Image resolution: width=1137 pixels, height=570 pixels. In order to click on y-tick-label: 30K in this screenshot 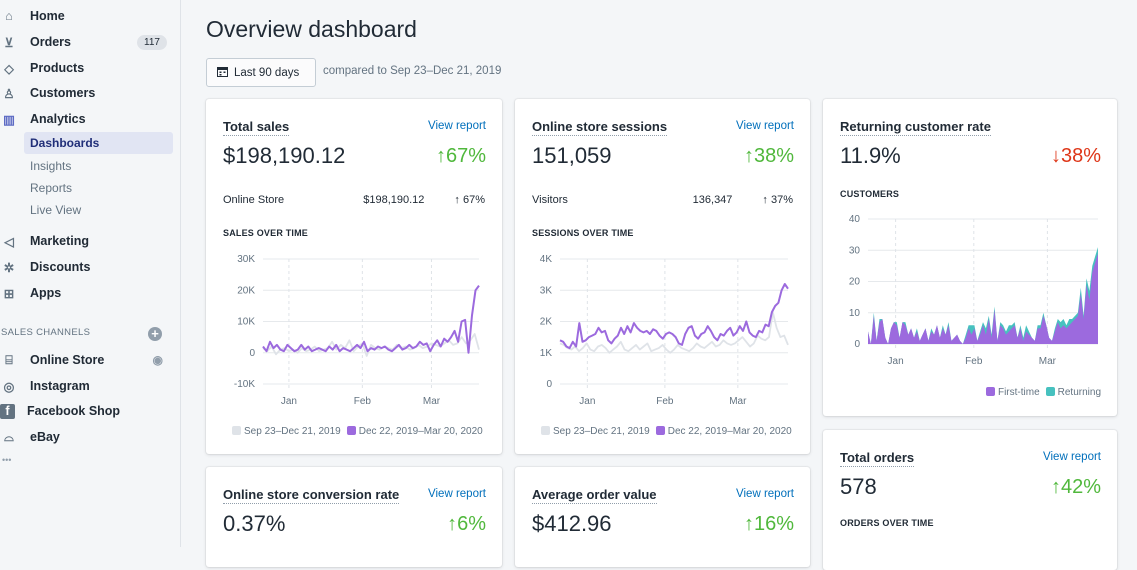, I will do `click(246, 259)`.